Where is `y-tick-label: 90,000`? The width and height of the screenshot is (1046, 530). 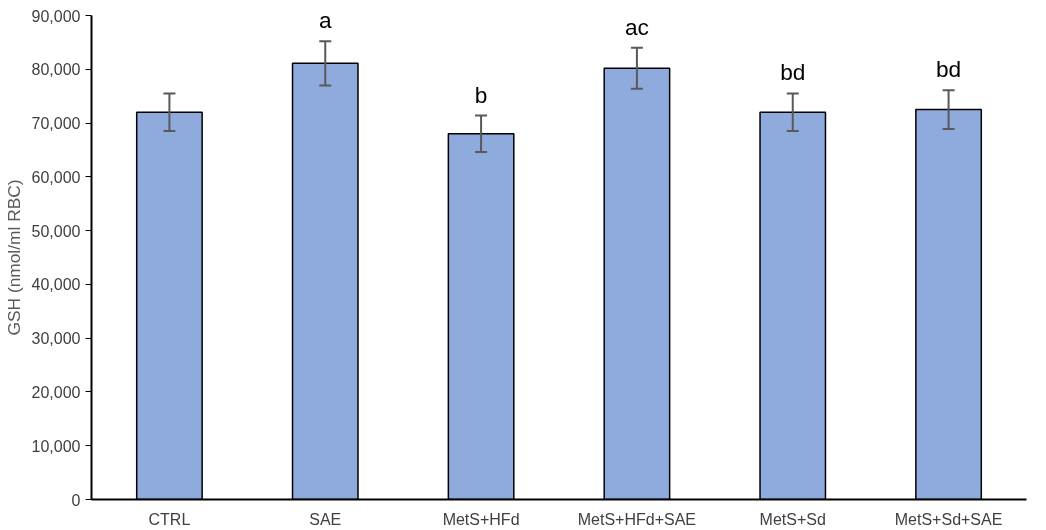 y-tick-label: 90,000 is located at coordinates (56, 16).